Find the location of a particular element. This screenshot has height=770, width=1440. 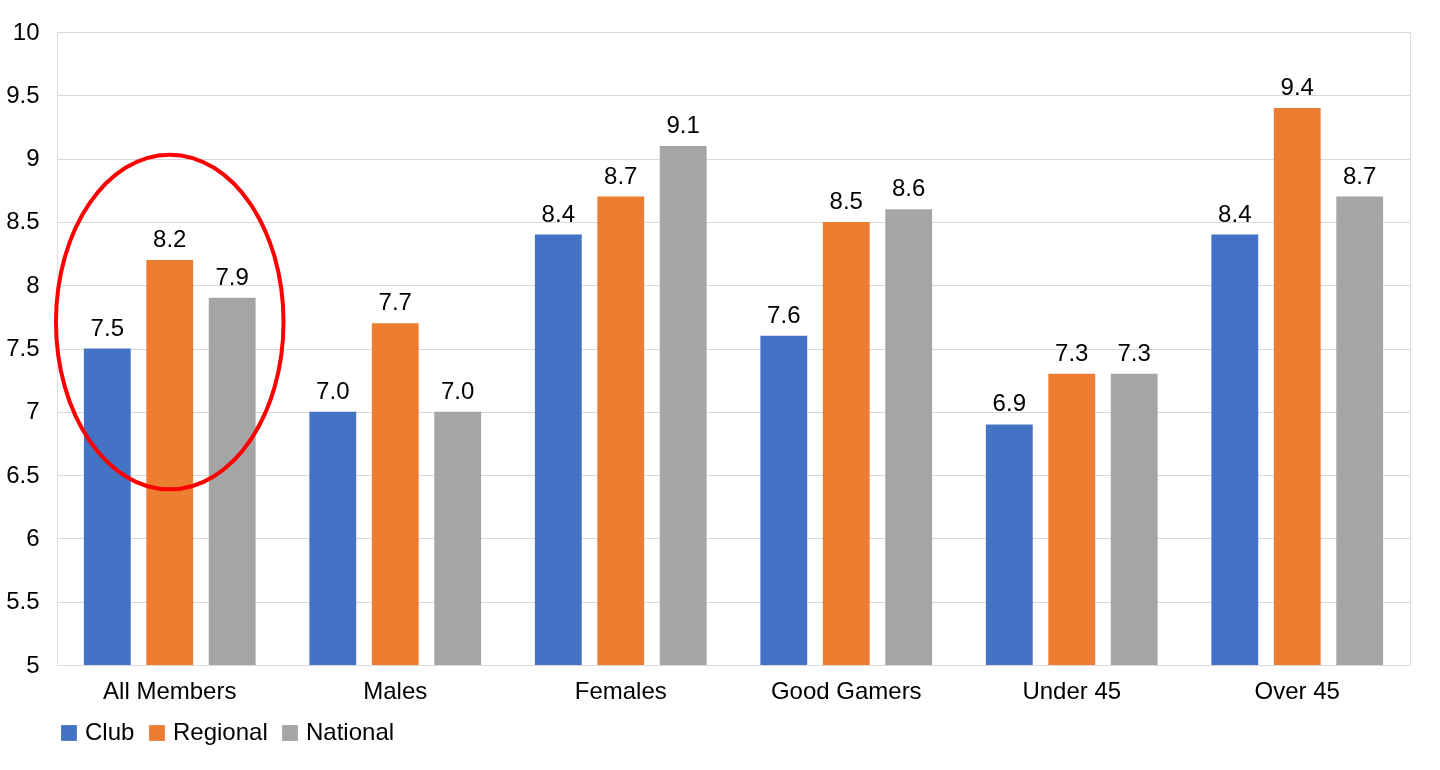

data-label: 8.6 is located at coordinates (909, 188).